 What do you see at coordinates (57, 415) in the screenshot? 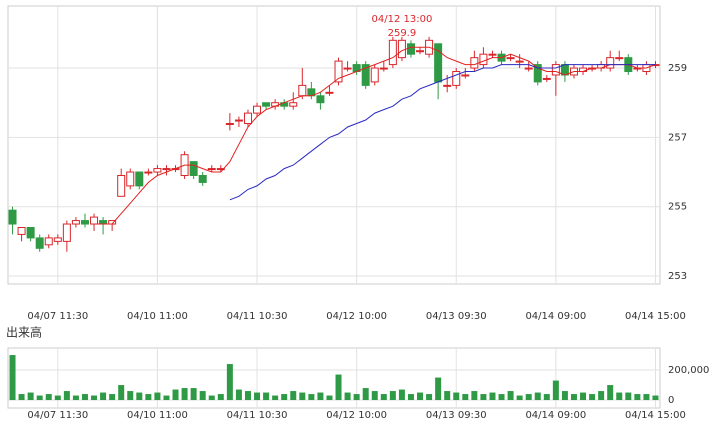
I see `x-tick-label: 04/07 11:30` at bounding box center [57, 415].